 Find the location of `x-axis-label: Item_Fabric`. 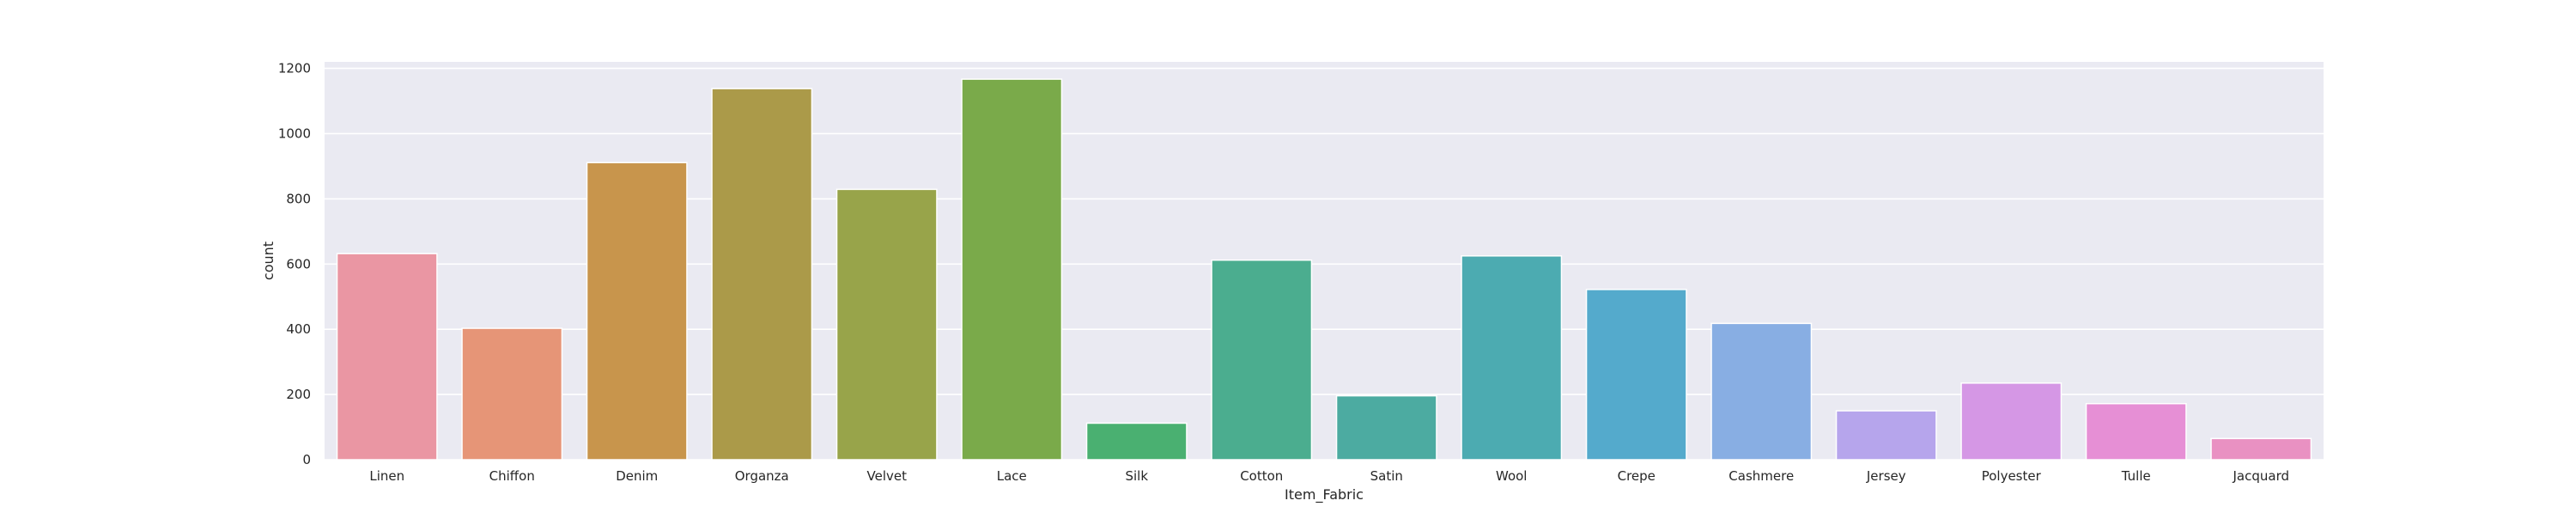

x-axis-label: Item_Fabric is located at coordinates (1324, 495).